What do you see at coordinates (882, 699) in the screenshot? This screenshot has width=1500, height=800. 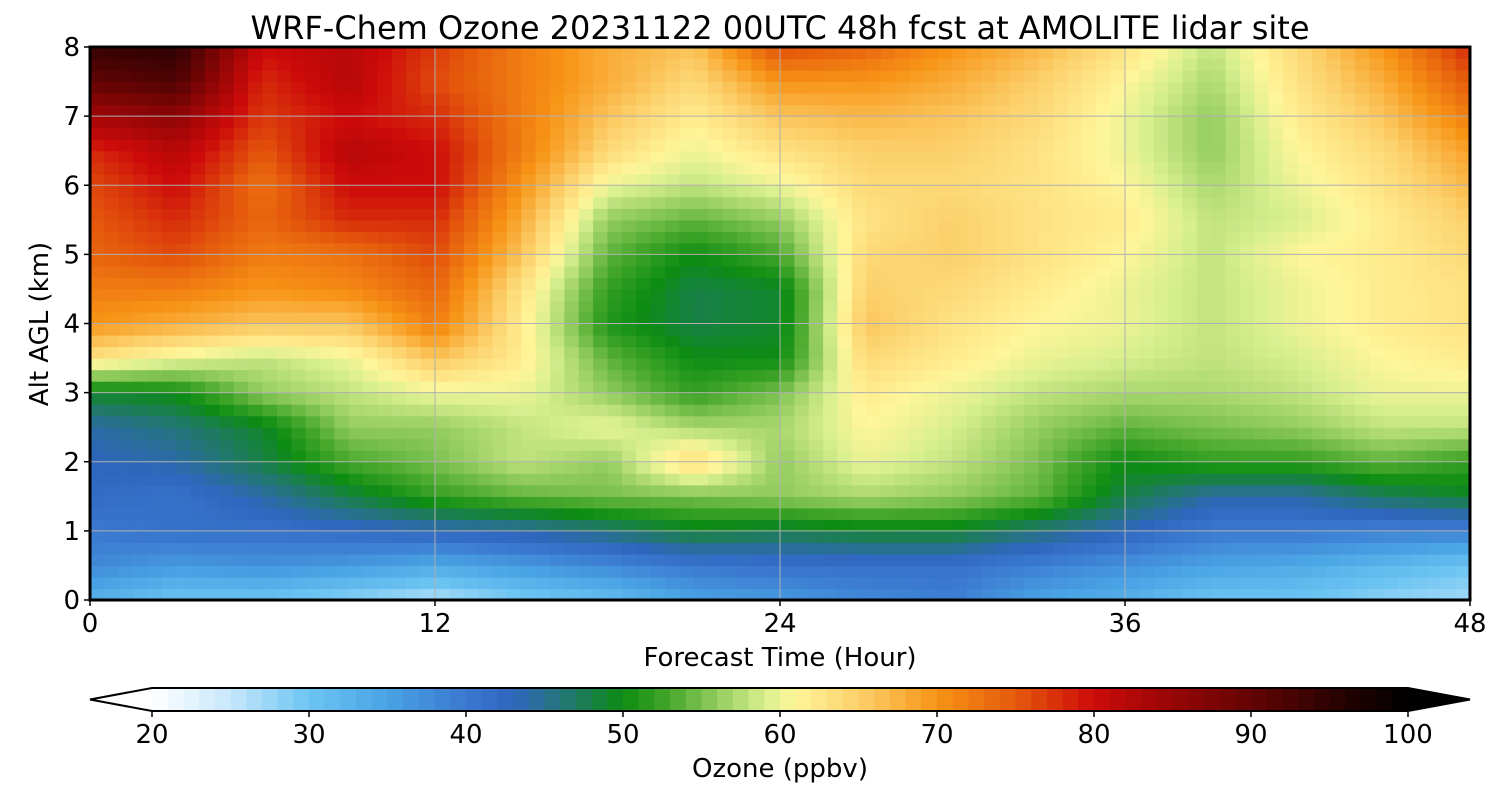 I see `colorbar-segment` at bounding box center [882, 699].